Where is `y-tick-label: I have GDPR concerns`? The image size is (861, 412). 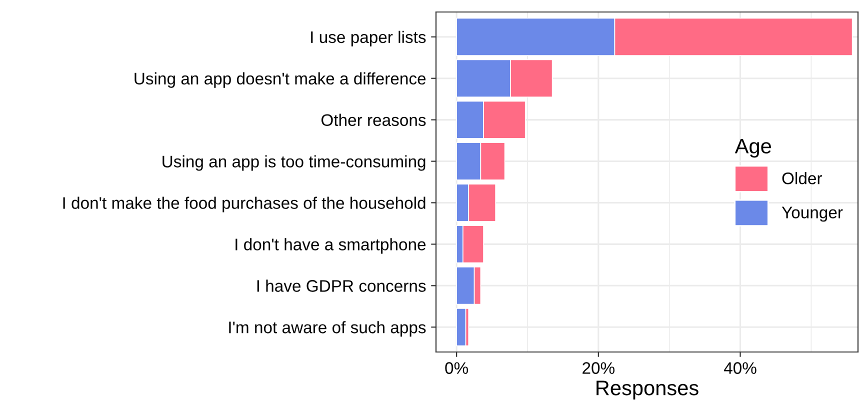 y-tick-label: I have GDPR concerns is located at coordinates (341, 286).